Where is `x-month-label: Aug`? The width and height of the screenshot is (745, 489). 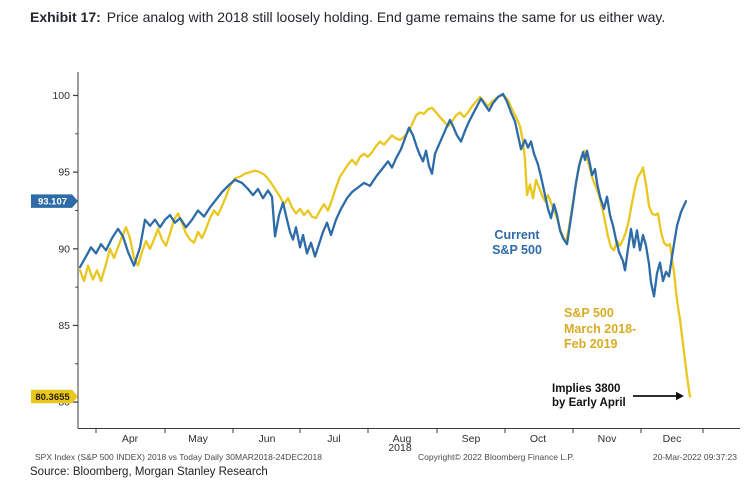 x-month-label: Aug is located at coordinates (402, 439).